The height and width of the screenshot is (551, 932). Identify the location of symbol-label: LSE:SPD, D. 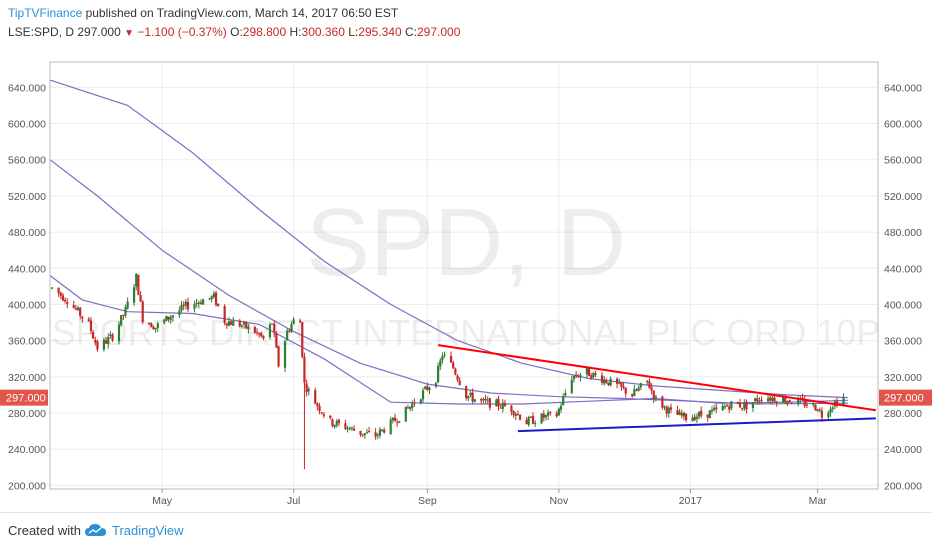
(41, 32).